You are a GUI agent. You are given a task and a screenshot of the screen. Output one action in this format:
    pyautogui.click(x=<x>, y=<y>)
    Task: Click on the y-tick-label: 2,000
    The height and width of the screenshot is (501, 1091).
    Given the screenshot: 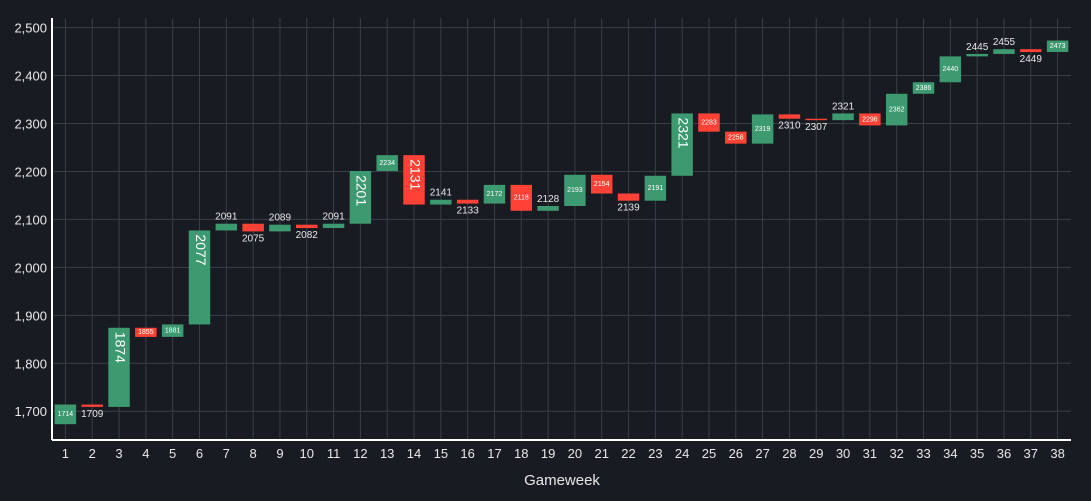 What is the action you would take?
    pyautogui.click(x=30, y=267)
    